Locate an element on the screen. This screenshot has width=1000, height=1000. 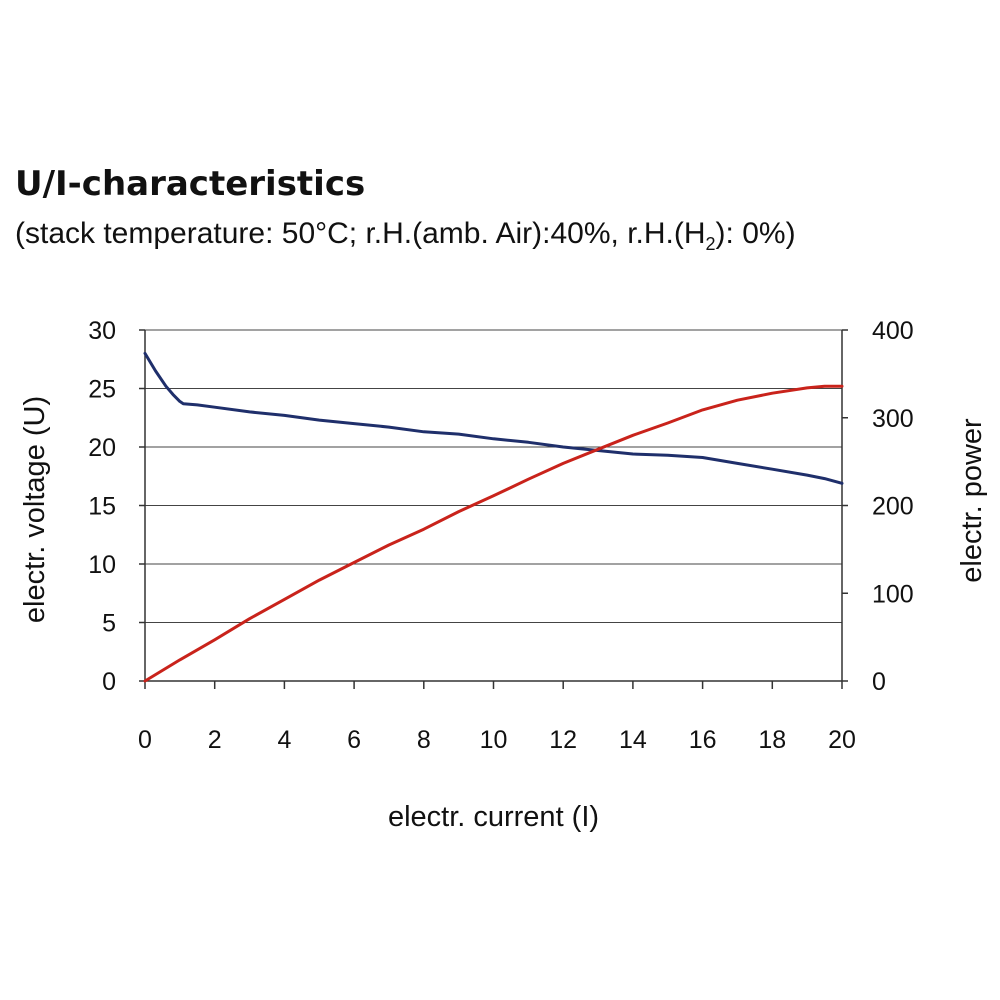
y-tick-label-0: 0 is located at coordinates (109, 682).